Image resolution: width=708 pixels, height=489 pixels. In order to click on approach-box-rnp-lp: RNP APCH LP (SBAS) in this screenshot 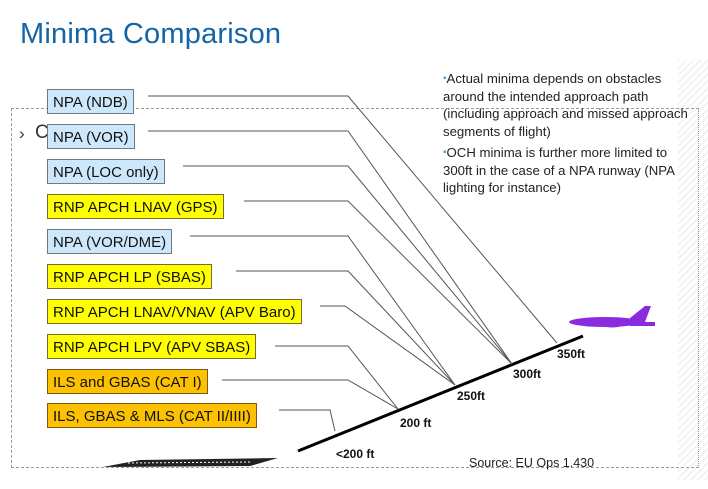, I will do `click(129, 276)`.